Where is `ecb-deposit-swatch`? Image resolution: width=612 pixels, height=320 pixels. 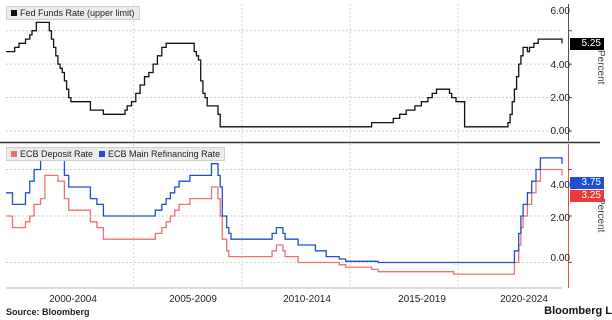
ecb-deposit-swatch is located at coordinates (14, 154).